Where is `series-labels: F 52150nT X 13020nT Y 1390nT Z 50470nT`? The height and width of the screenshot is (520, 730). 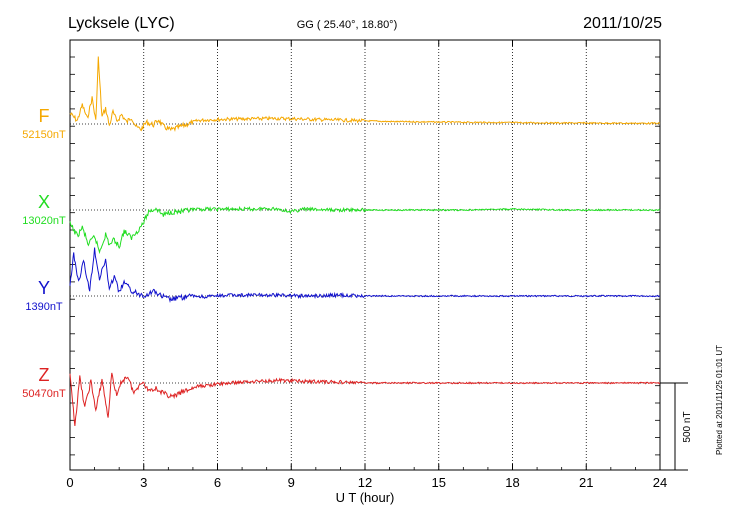 series-labels: F 52150nT X 13020nT Y 1390nT Z 50470nT is located at coordinates (44, 253).